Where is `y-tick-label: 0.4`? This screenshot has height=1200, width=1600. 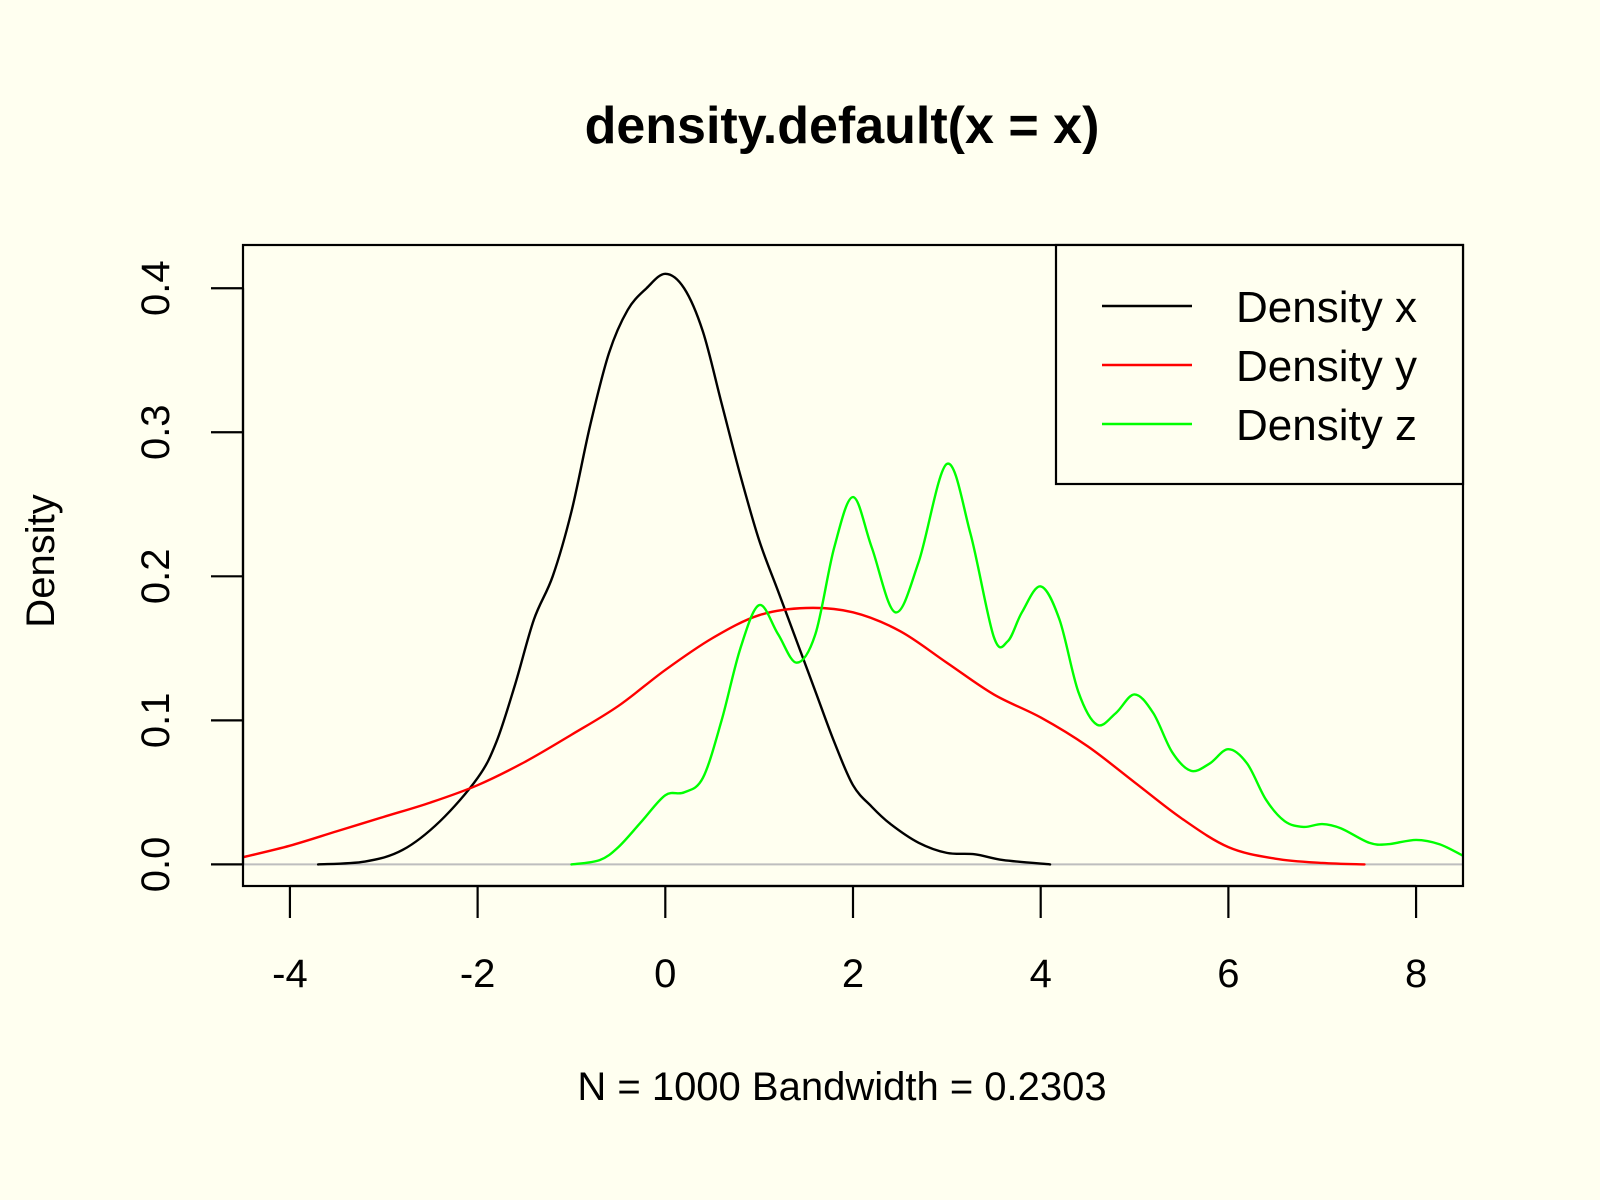 y-tick-label: 0.4 is located at coordinates (156, 288).